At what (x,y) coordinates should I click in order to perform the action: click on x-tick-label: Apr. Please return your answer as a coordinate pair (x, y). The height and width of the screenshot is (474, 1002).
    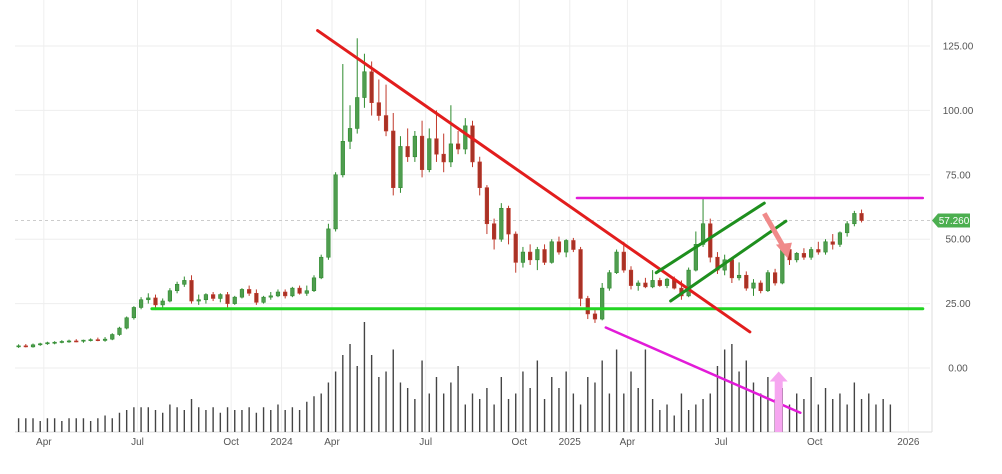
    Looking at the image, I should click on (628, 442).